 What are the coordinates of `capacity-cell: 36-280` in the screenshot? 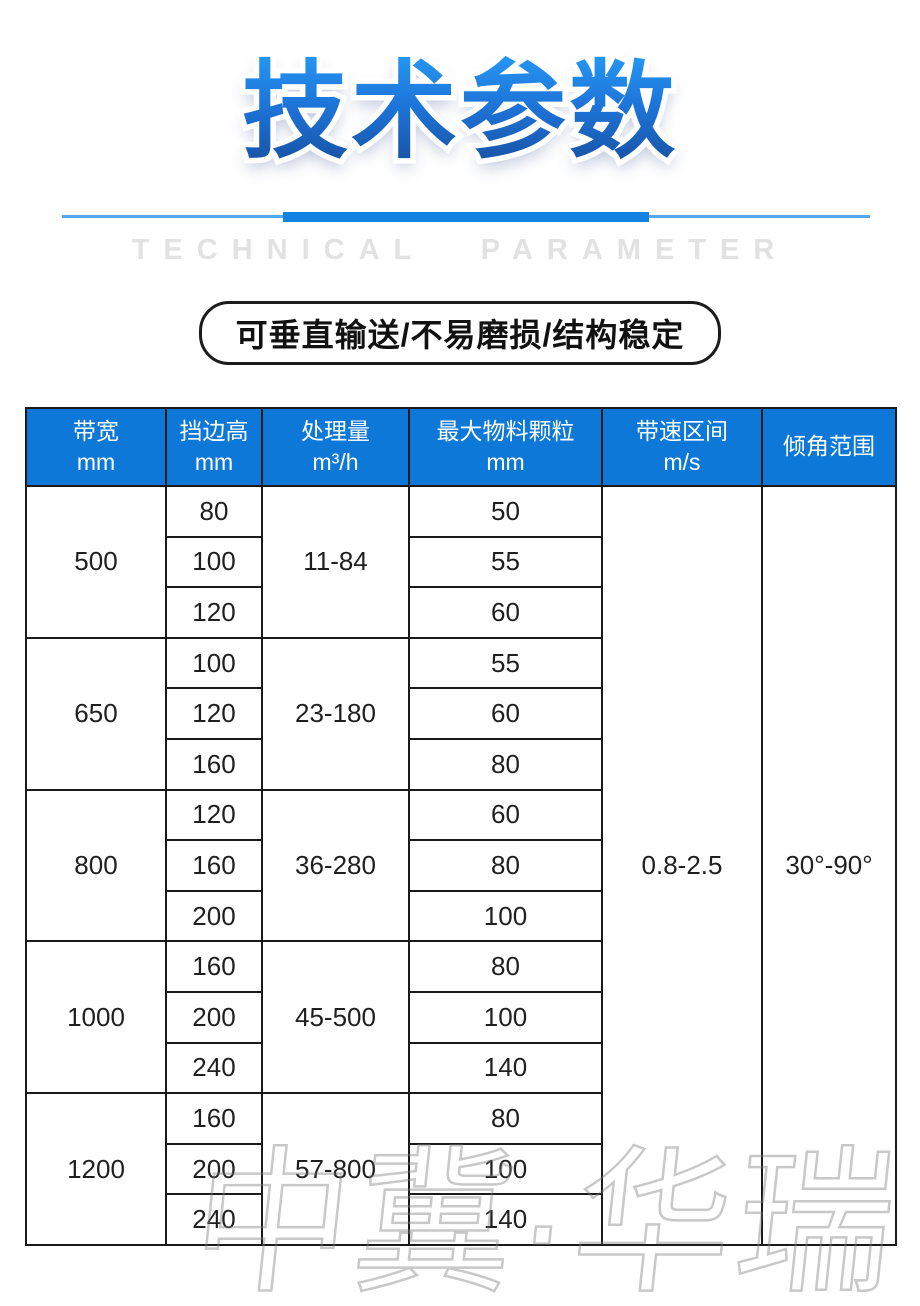 It's located at (335, 865).